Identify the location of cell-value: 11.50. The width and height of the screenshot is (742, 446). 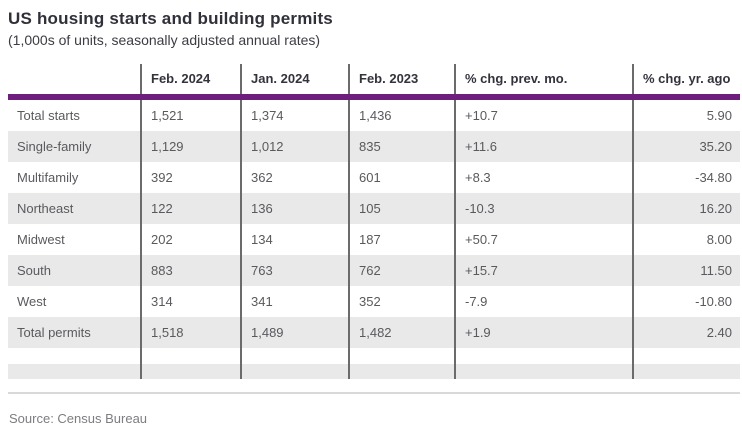
(686, 271).